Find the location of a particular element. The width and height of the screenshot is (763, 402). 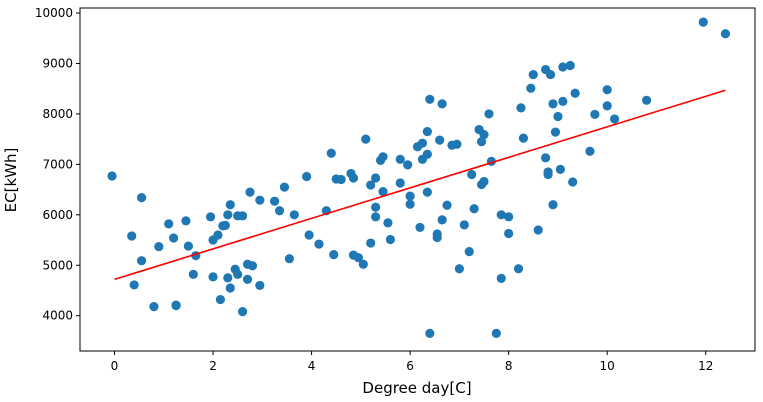

x-tick-label: 6 is located at coordinates (410, 366).